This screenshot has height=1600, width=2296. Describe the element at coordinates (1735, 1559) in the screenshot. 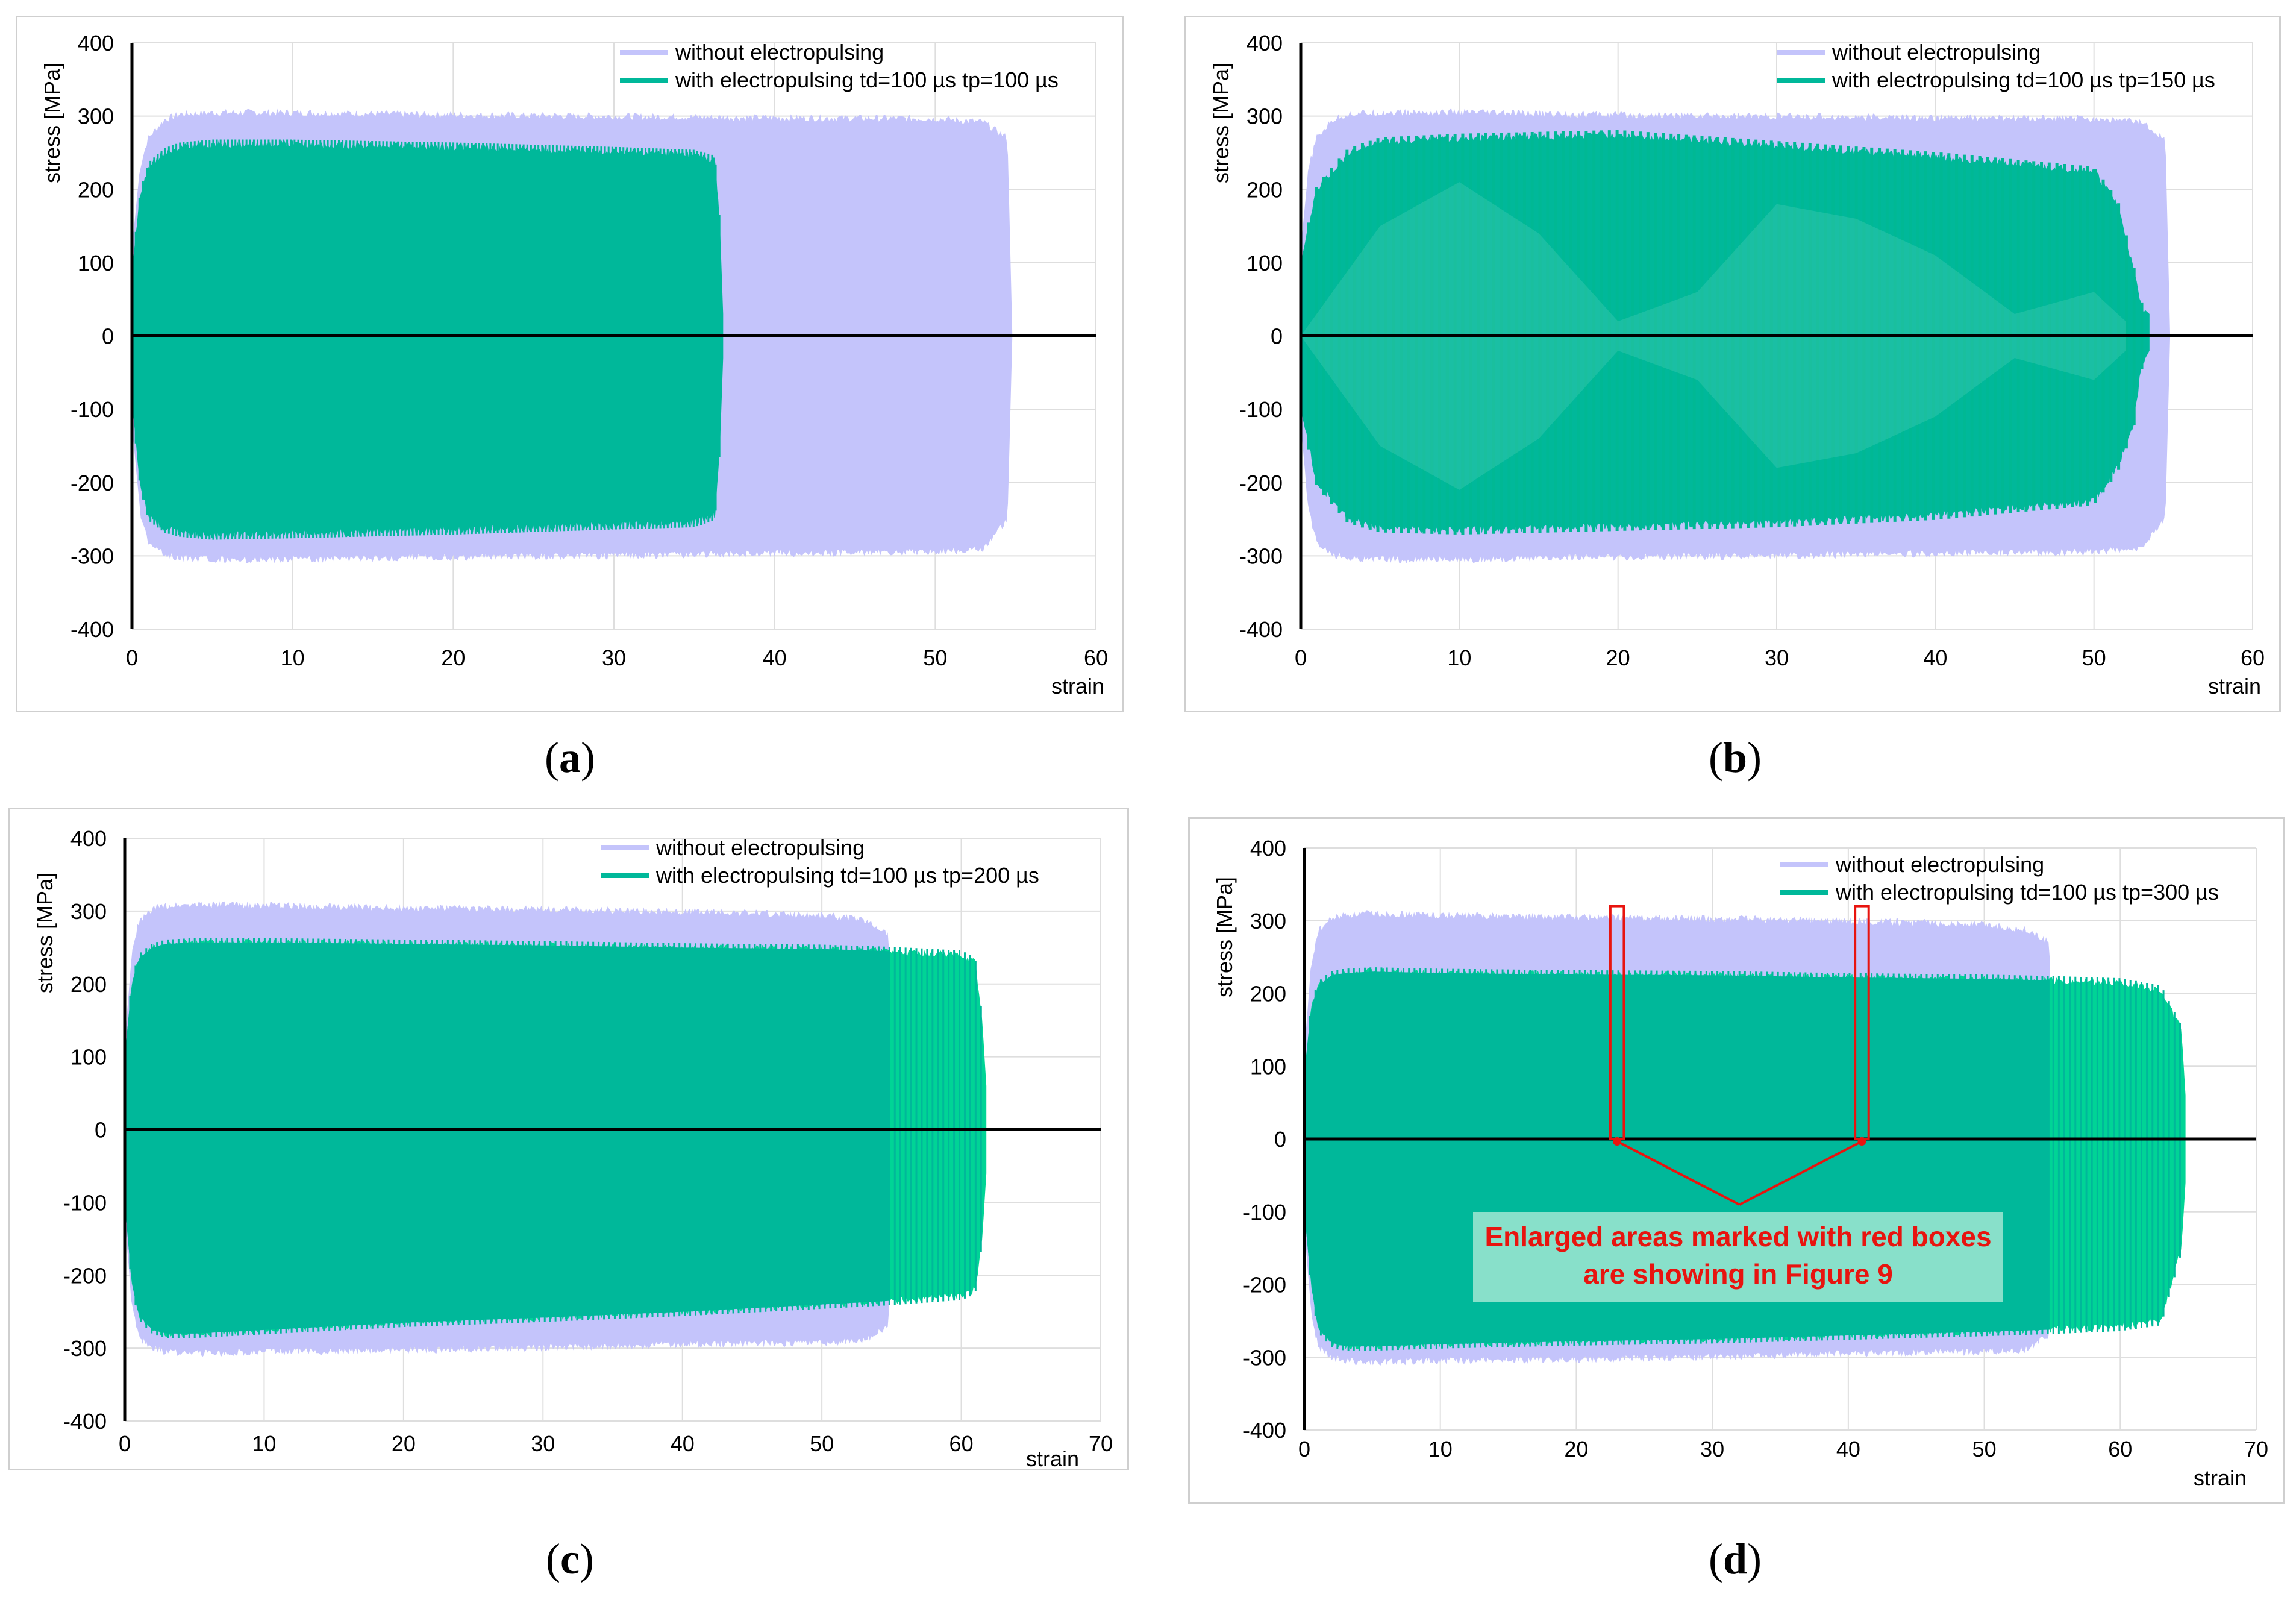

I see `caption-d: (d)` at that location.